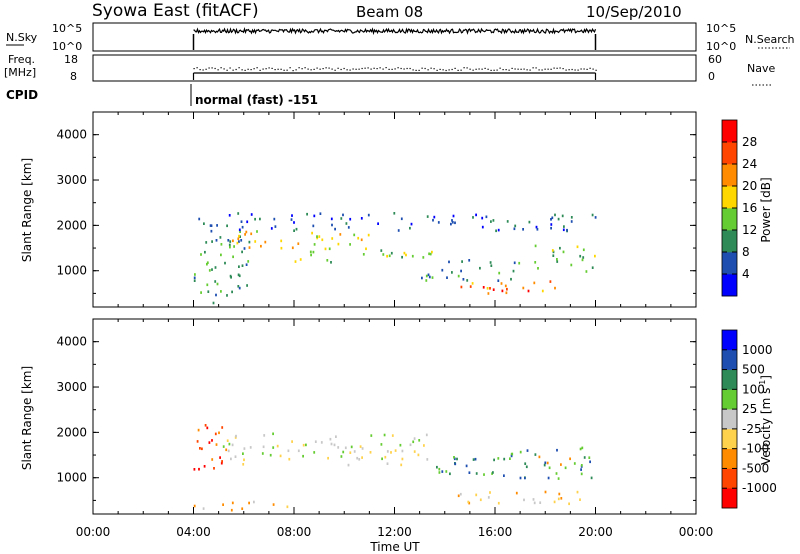 Image resolution: width=800 pixels, height=554 pixels. I want to click on nsky-panel: N.Sky 10^5 10^0 10^5 10^0 N.Search, so click(400, 37).